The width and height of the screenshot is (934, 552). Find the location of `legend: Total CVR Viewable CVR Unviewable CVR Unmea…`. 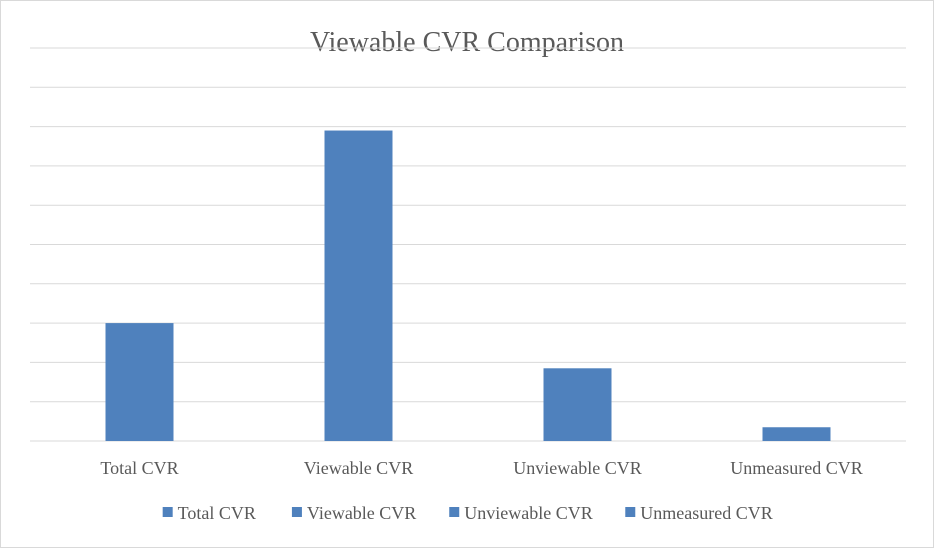

legend: Total CVR Viewable CVR Unviewable CVR Unmea… is located at coordinates (467, 513).